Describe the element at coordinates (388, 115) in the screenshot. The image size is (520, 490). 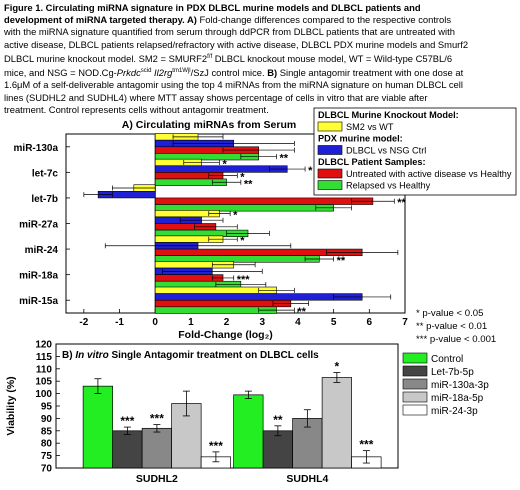
I see `chart-a-legend-group-title: DLBCL Murine Knockout Model:` at that location.